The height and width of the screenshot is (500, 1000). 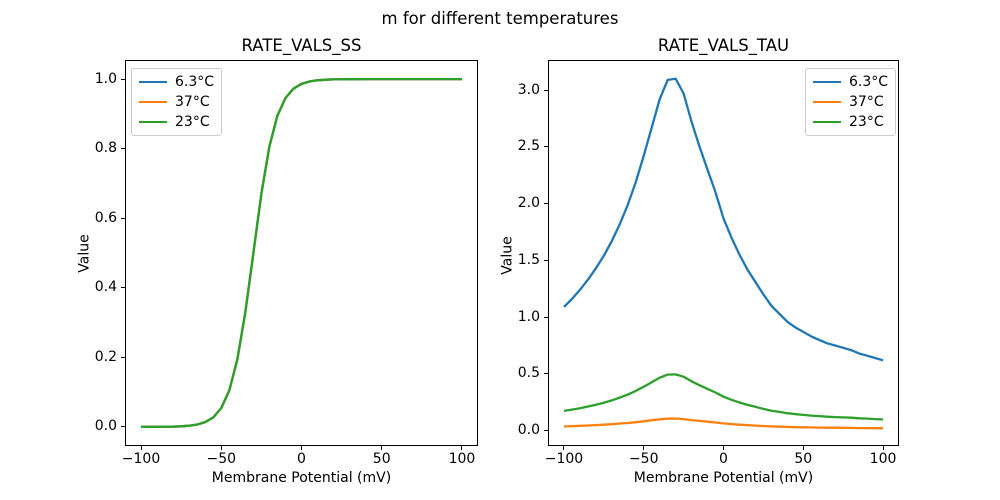 I want to click on y-tick-label: 1.5, so click(x=528, y=259).